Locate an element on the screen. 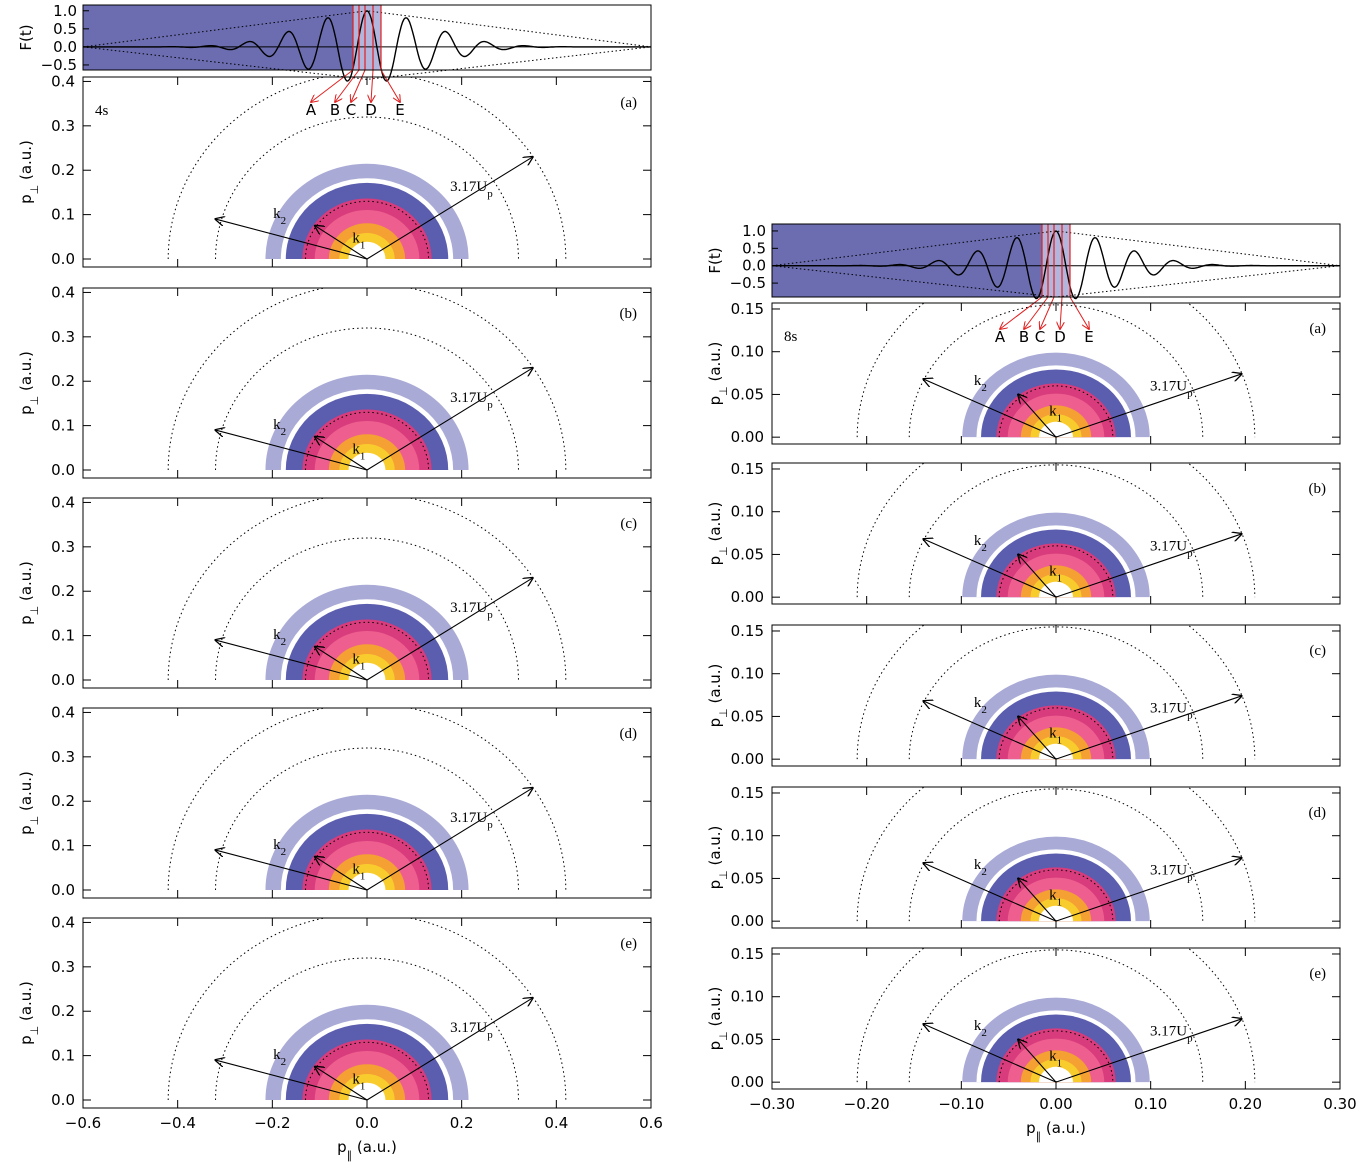 This screenshot has height=1167, width=1372. y-tick-label: 0.0 is located at coordinates (63, 470).